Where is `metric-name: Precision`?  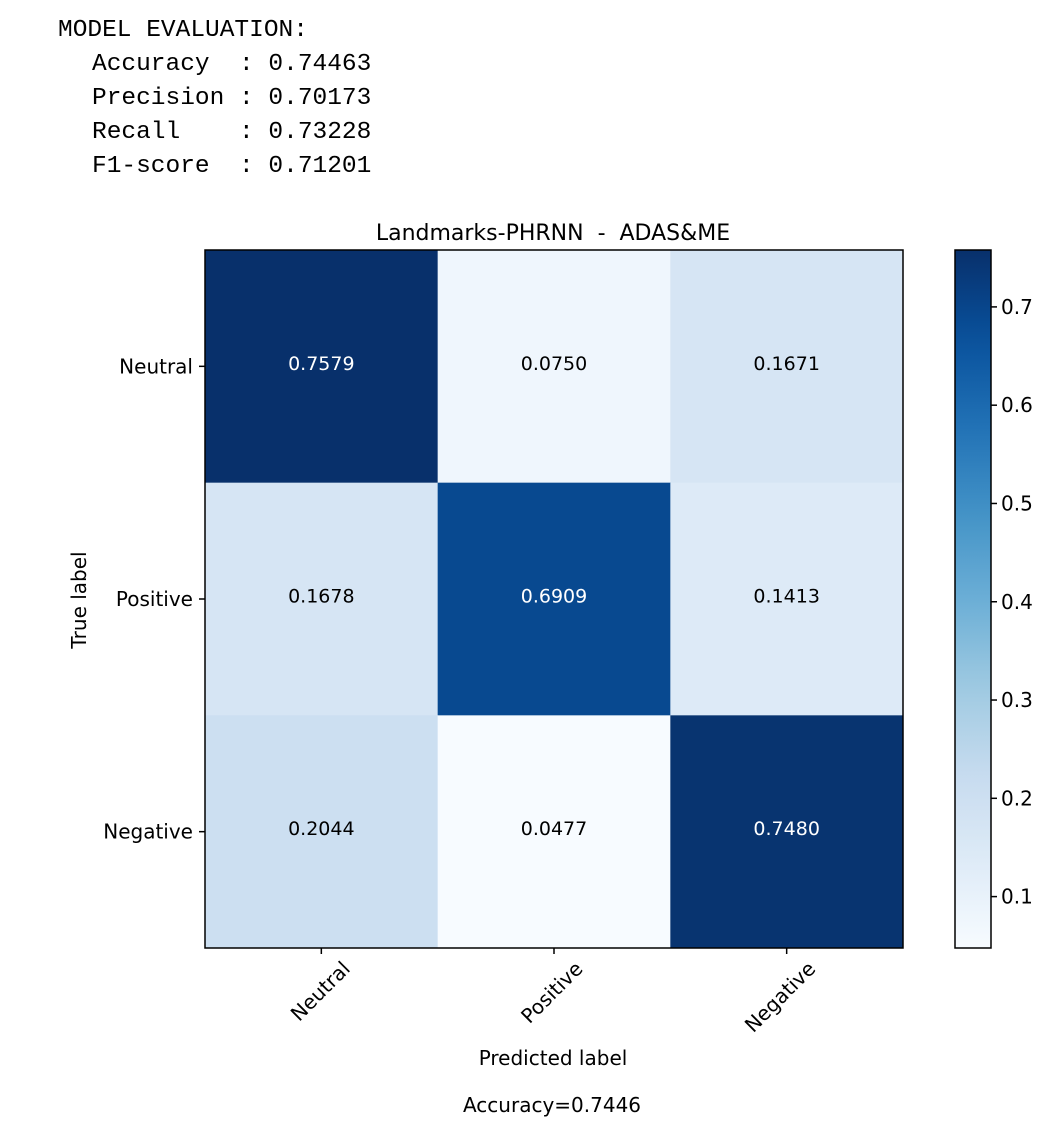 metric-name: Precision is located at coordinates (158, 98).